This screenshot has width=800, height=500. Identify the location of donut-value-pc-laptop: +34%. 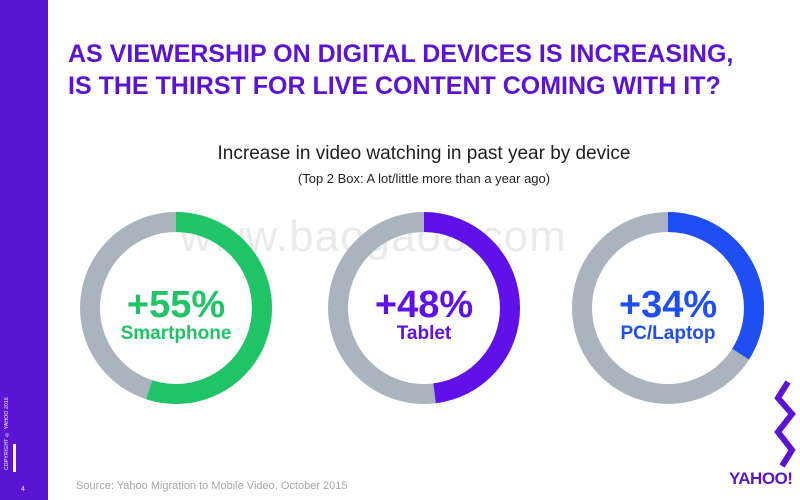
(668, 305).